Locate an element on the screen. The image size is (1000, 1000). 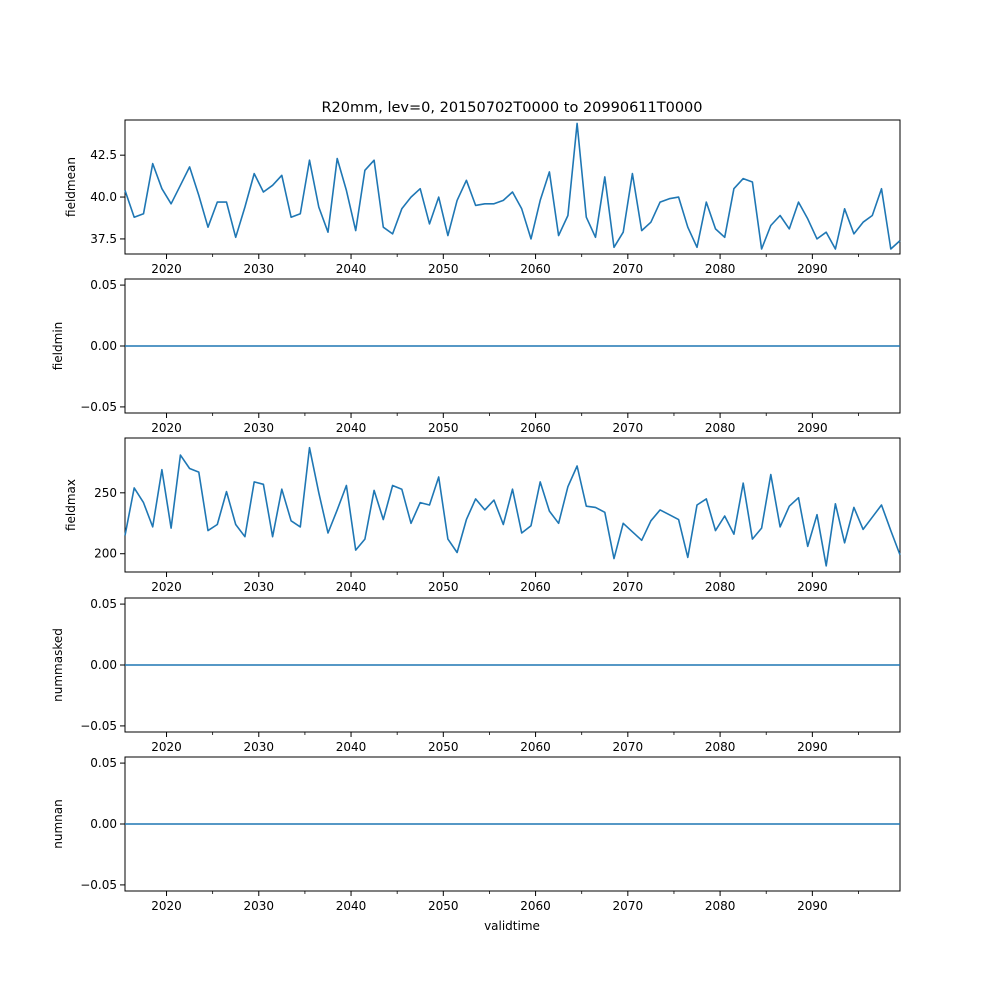
x-axis-label: validtime is located at coordinates (512, 926).